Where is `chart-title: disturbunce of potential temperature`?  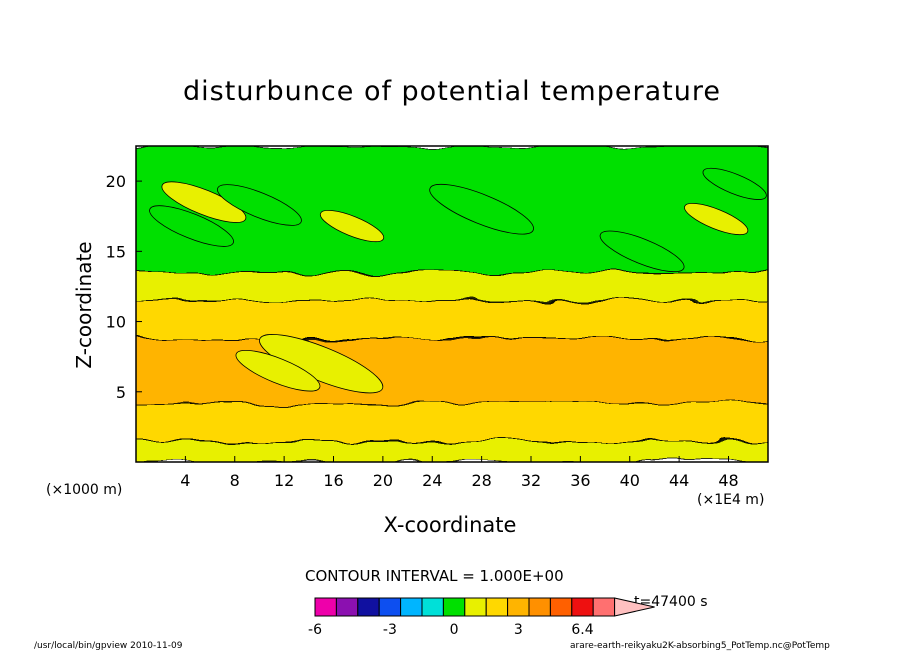
chart-title: disturbunce of potential temperature is located at coordinates (452, 91).